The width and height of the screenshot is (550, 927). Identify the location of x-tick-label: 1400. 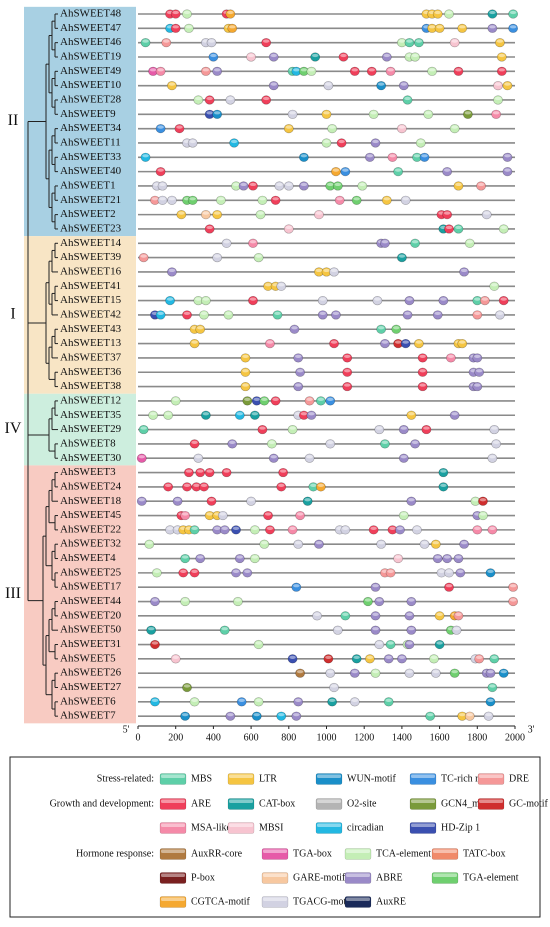
(402, 737).